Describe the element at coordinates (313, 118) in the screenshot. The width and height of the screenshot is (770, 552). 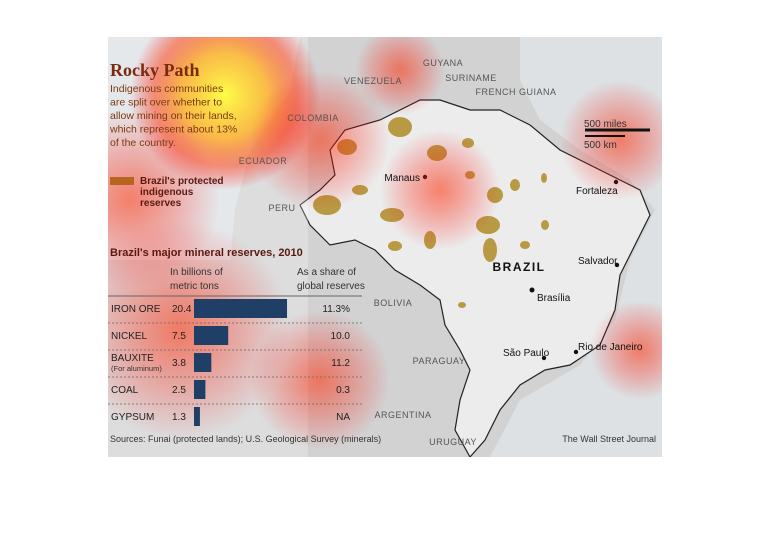
I see `country-label: COLOMBIA` at that location.